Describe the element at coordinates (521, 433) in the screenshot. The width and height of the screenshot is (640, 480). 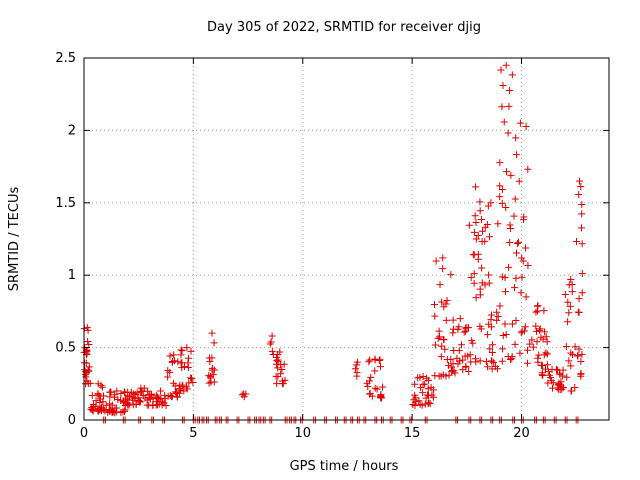
I see `x-tick-label: 20` at that location.